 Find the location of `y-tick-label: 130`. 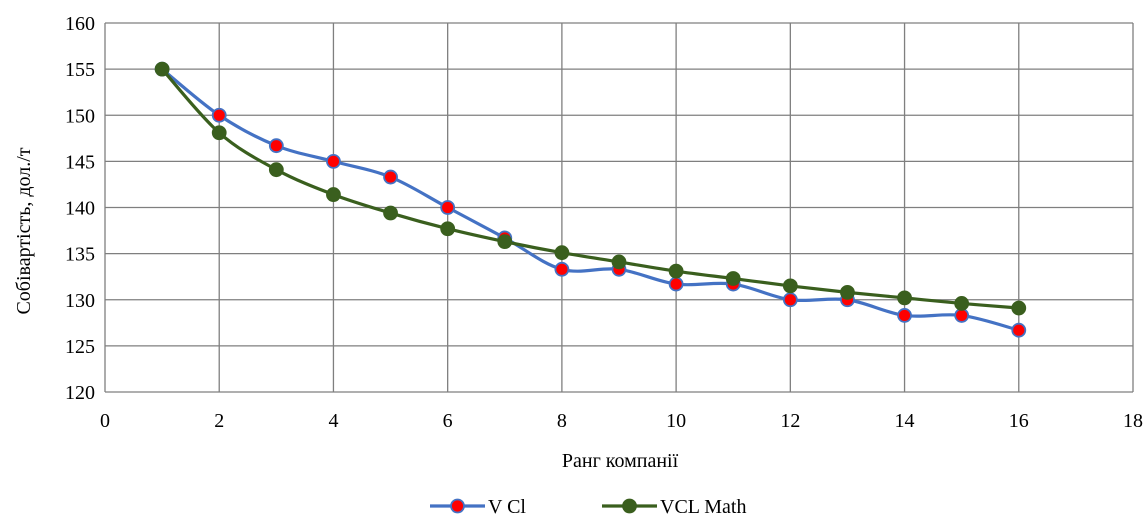

y-tick-label: 130 is located at coordinates (80, 301).